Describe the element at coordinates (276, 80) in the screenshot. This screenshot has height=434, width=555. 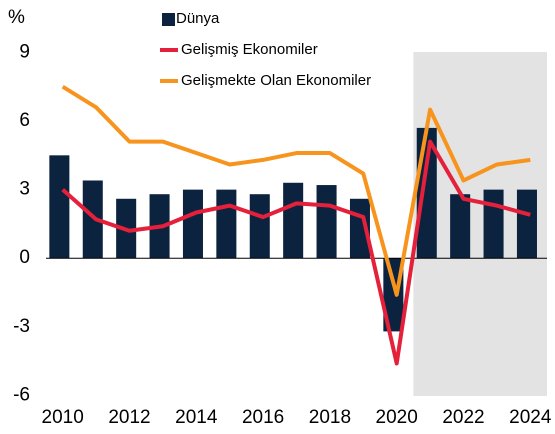
I see `legend-label: Gelişmekte Olan Ekonomiler` at that location.